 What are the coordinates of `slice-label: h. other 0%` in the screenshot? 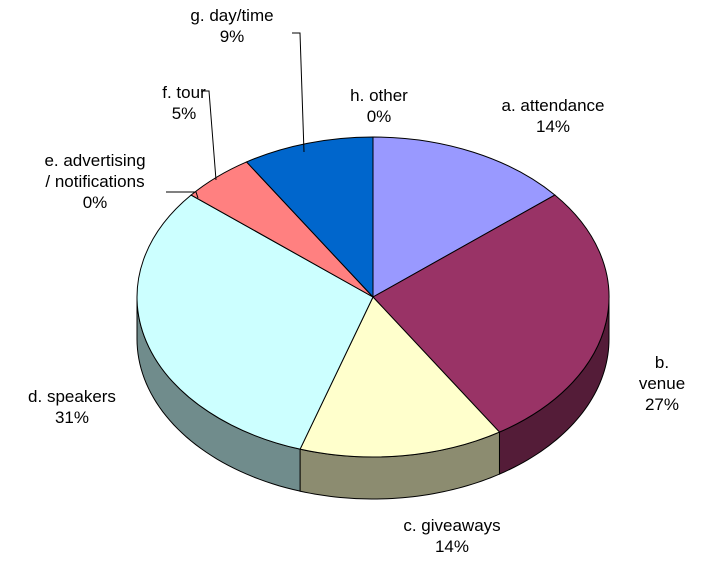 It's located at (379, 106).